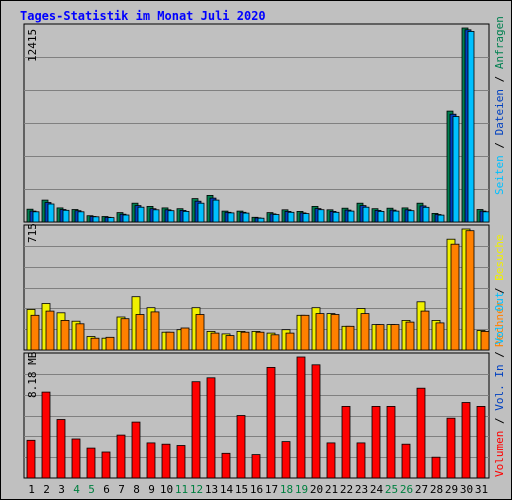  I want to click on x-label-day-27: 27, so click(421, 489).